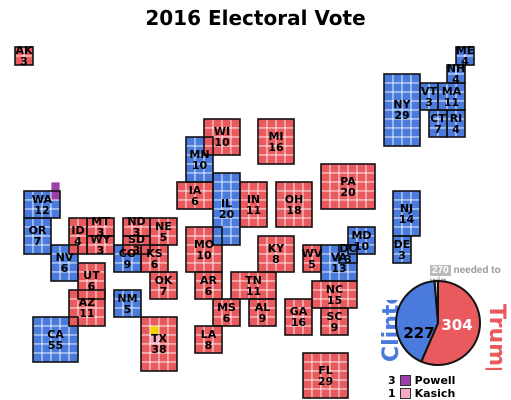 The height and width of the screenshot is (400, 511). I want to click on label-ne: NE 5, so click(164, 232).